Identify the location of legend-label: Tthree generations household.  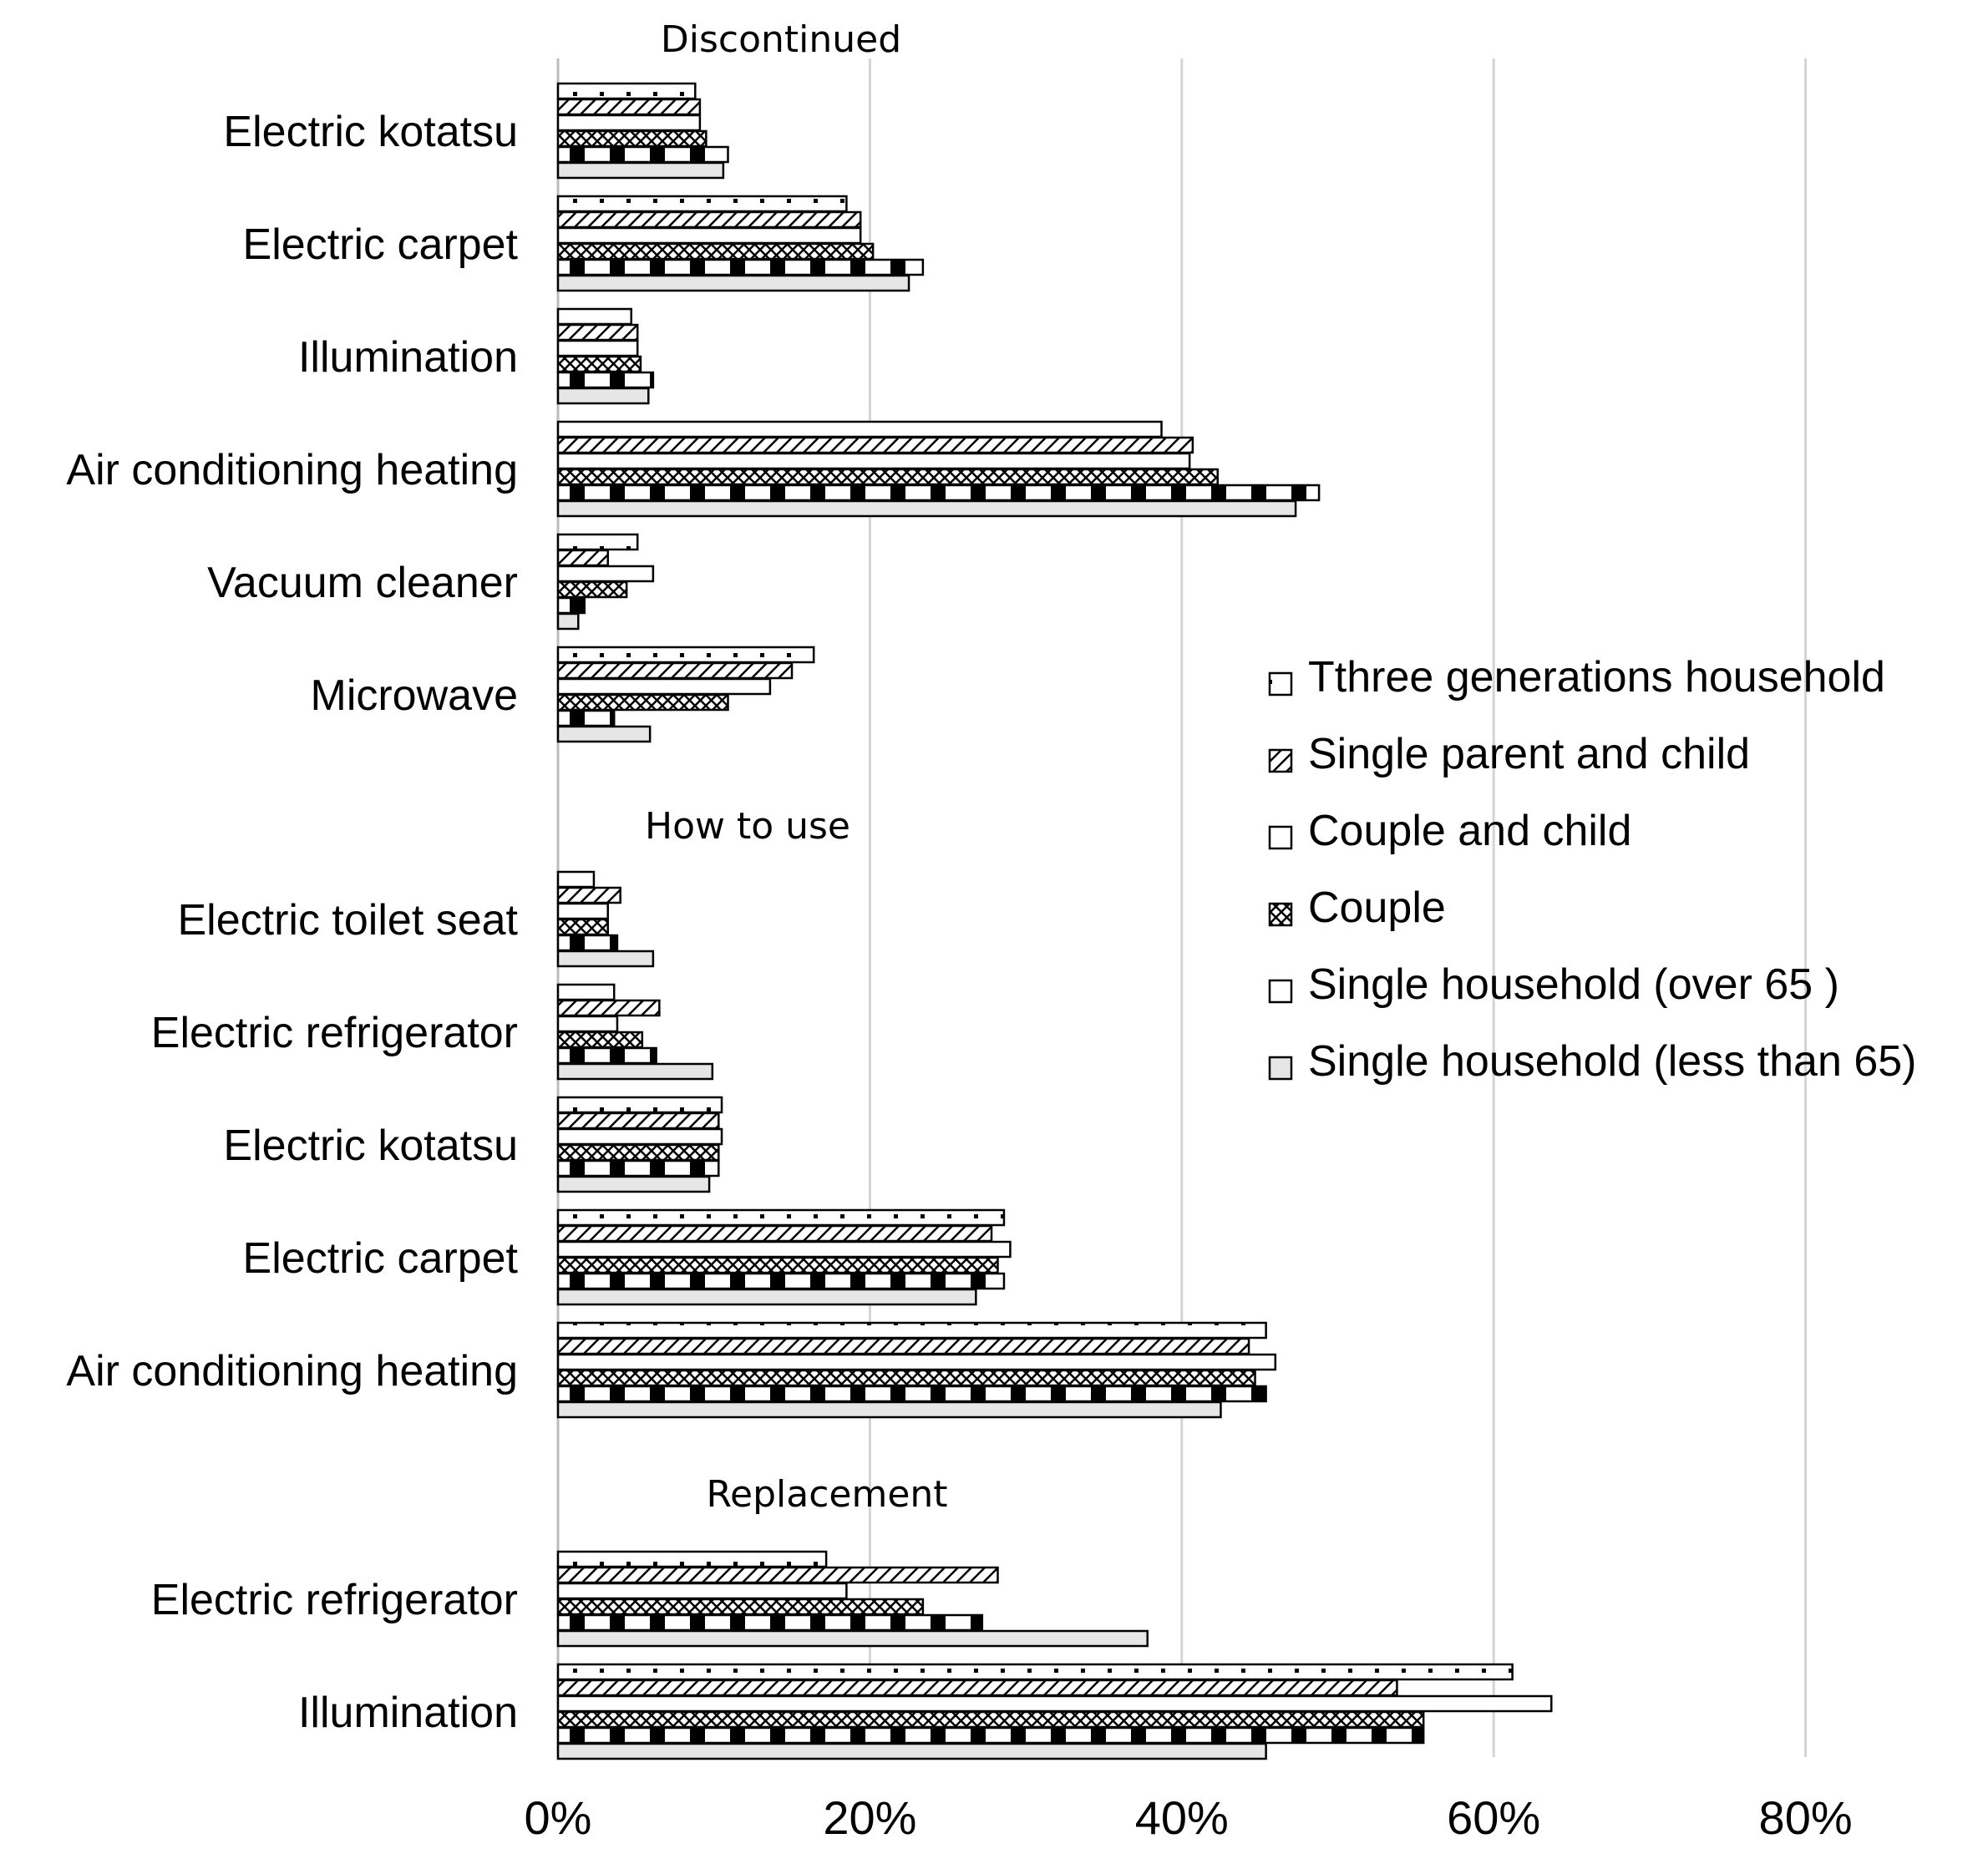
(1596, 677).